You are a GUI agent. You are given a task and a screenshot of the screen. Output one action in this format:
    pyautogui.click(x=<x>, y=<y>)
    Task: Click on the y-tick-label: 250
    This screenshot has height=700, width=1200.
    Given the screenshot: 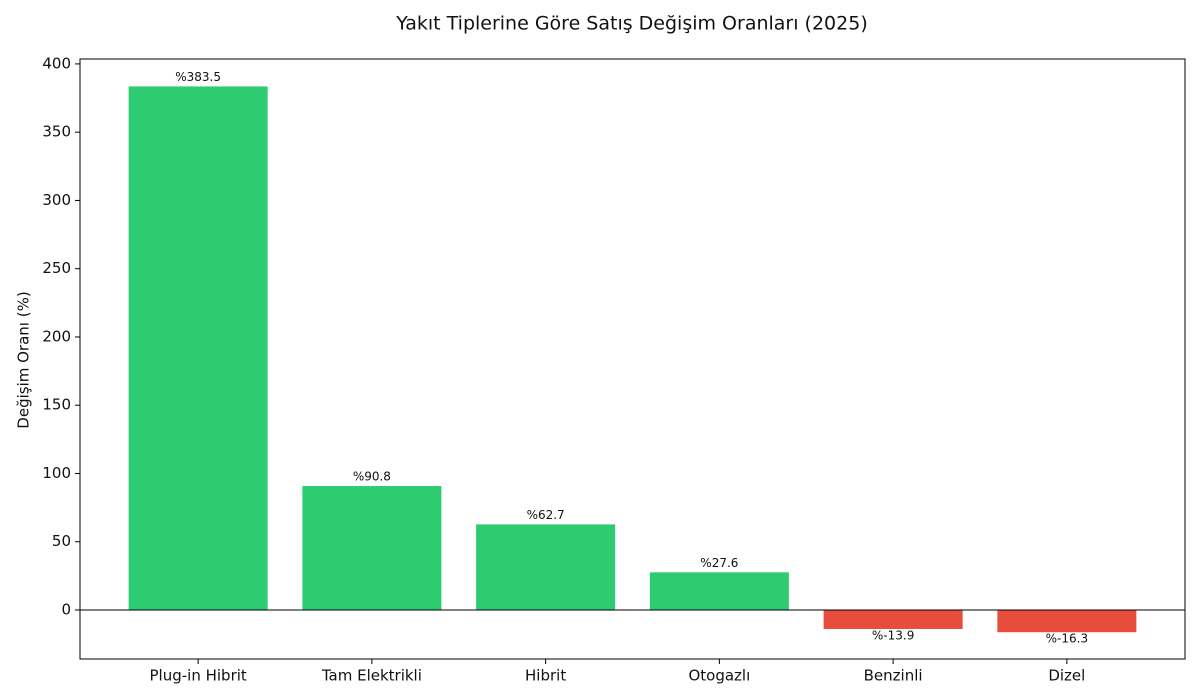 What is the action you would take?
    pyautogui.click(x=56, y=268)
    